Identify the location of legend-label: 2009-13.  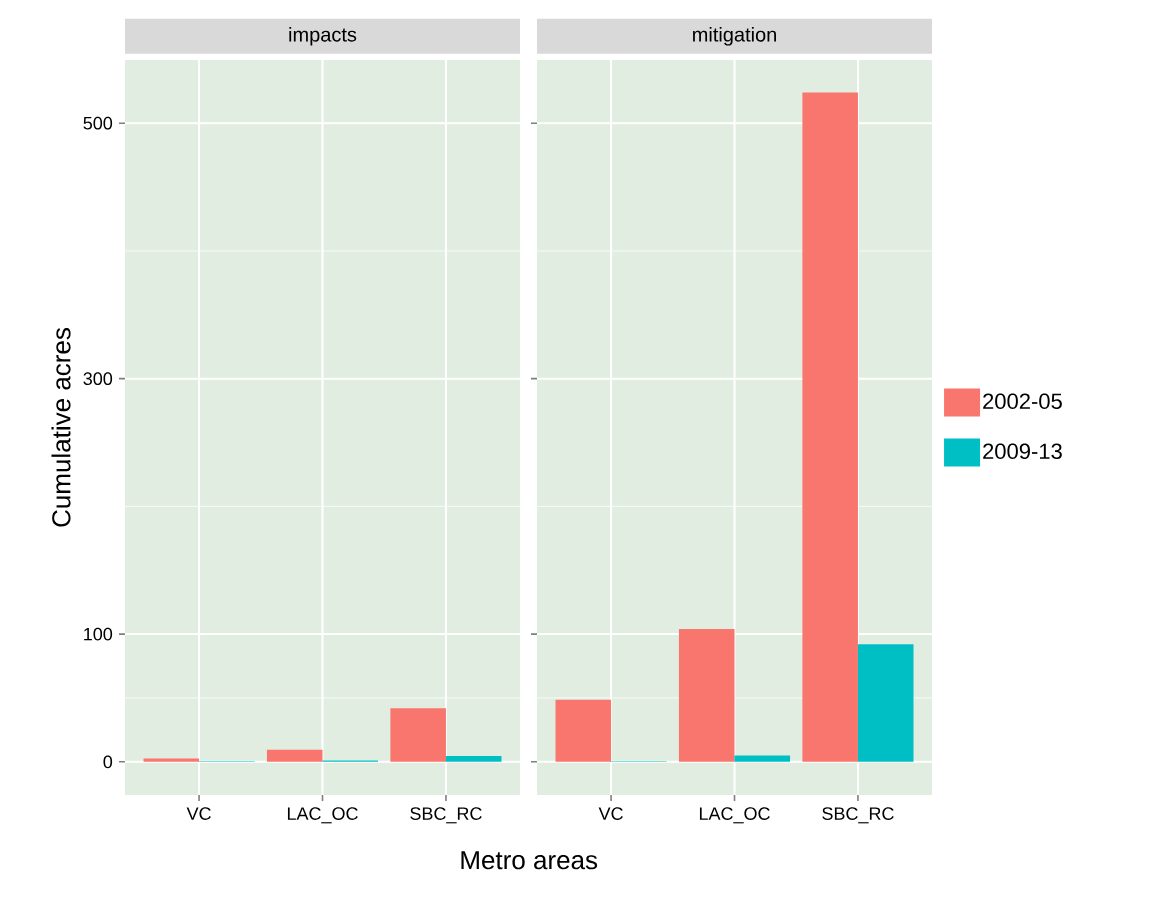
(1022, 451).